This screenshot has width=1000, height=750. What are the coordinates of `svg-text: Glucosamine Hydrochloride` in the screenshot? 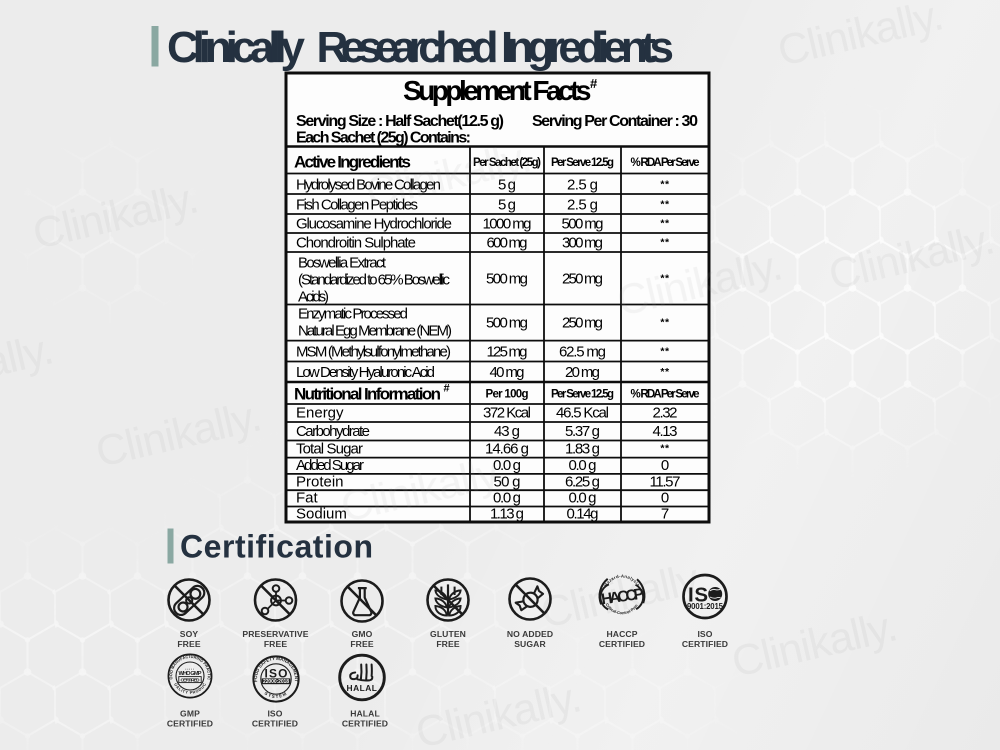 It's located at (374, 224).